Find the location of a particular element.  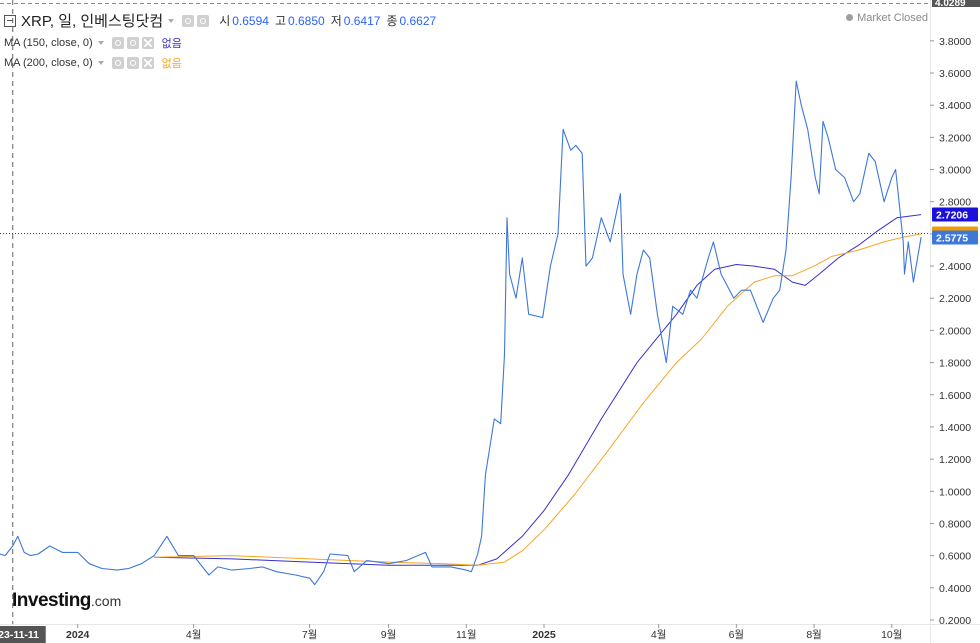

crosshair-date-label: 2023-11-11 is located at coordinates (19, 635).